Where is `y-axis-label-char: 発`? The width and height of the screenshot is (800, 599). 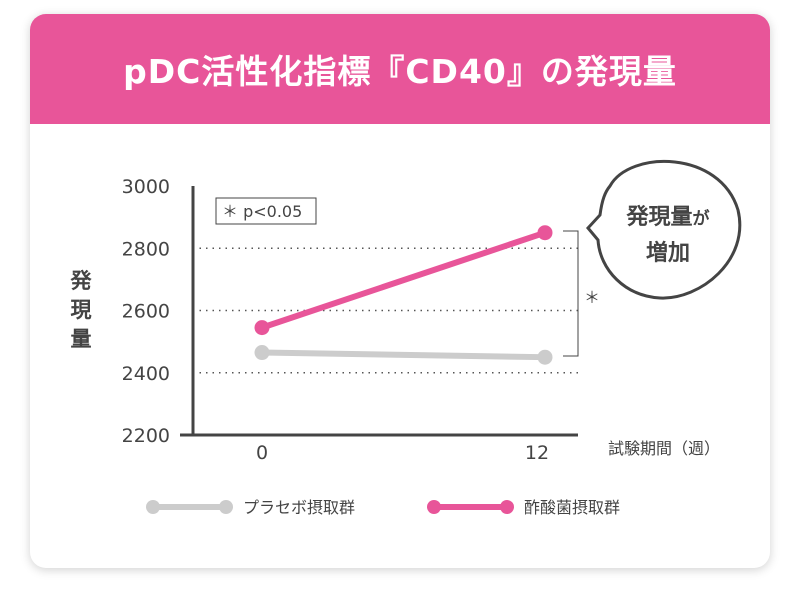
y-axis-label-char: 発 is located at coordinates (81, 281).